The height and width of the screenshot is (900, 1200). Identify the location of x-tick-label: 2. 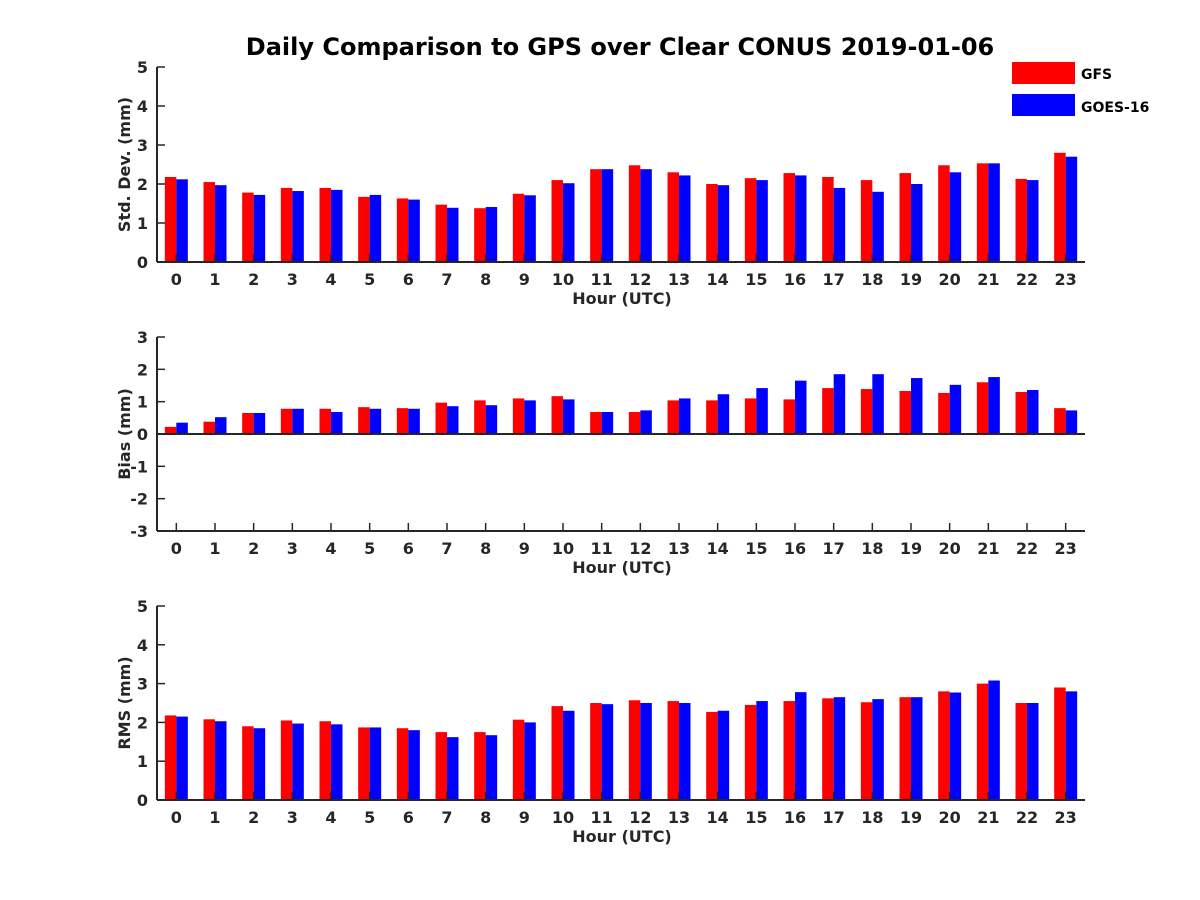
(253, 548).